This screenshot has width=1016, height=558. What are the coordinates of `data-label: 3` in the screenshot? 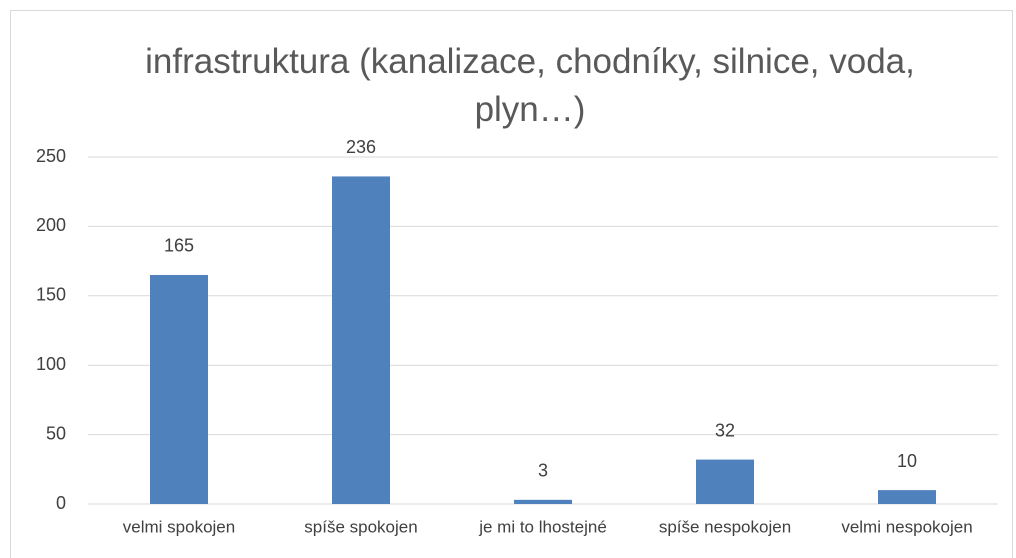 It's located at (543, 471).